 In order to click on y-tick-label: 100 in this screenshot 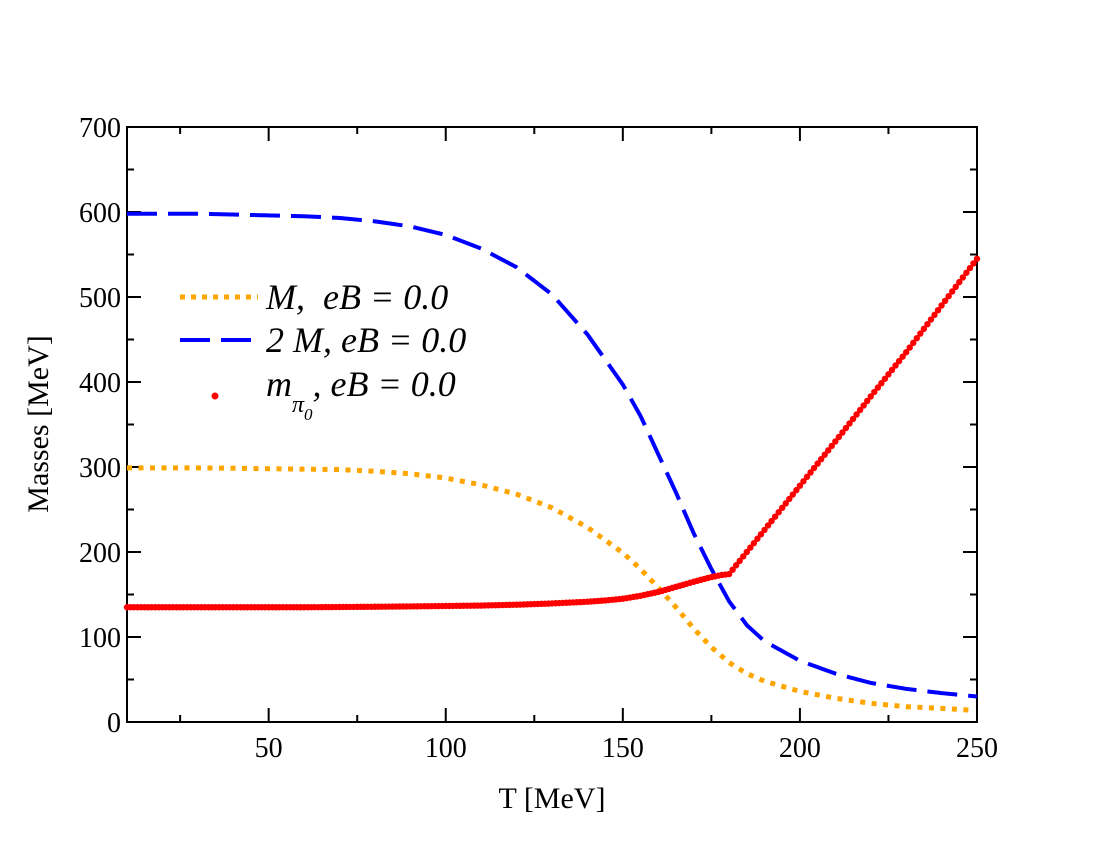, I will do `click(100, 638)`.